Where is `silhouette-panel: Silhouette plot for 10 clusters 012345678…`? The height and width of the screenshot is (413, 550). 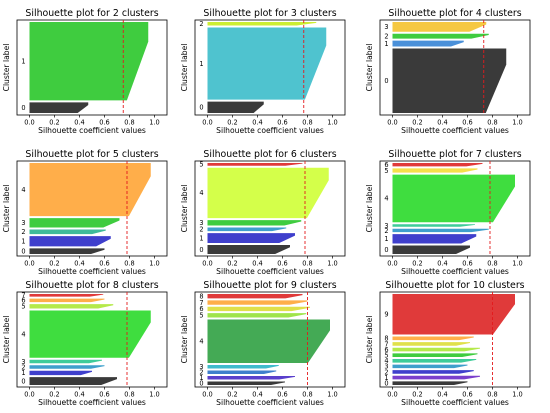
silhouette-panel: Silhouette plot for 10 clusters 012345678… is located at coordinates (448, 343).